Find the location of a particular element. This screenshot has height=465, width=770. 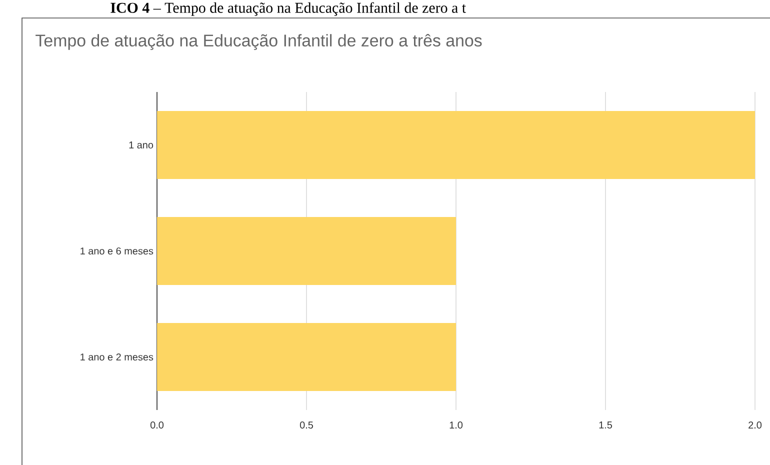

x-tick-label: 2.0 is located at coordinates (755, 425).